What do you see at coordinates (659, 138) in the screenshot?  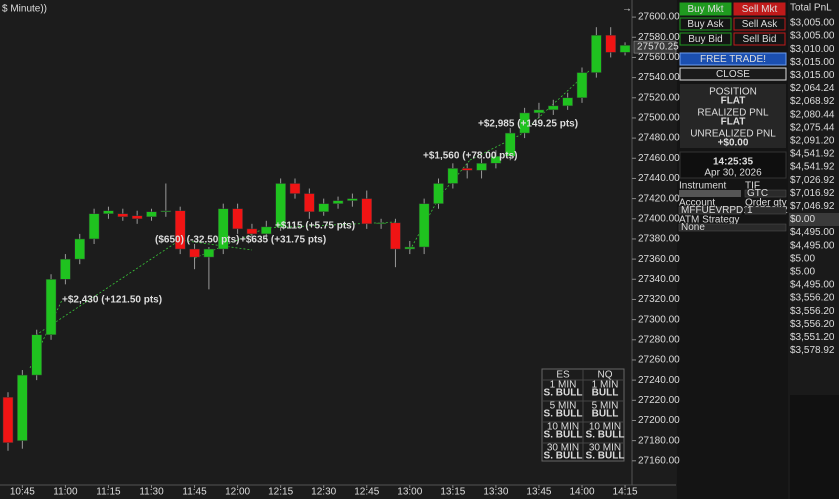 I see `y-tick-label: 27480.00` at bounding box center [659, 138].